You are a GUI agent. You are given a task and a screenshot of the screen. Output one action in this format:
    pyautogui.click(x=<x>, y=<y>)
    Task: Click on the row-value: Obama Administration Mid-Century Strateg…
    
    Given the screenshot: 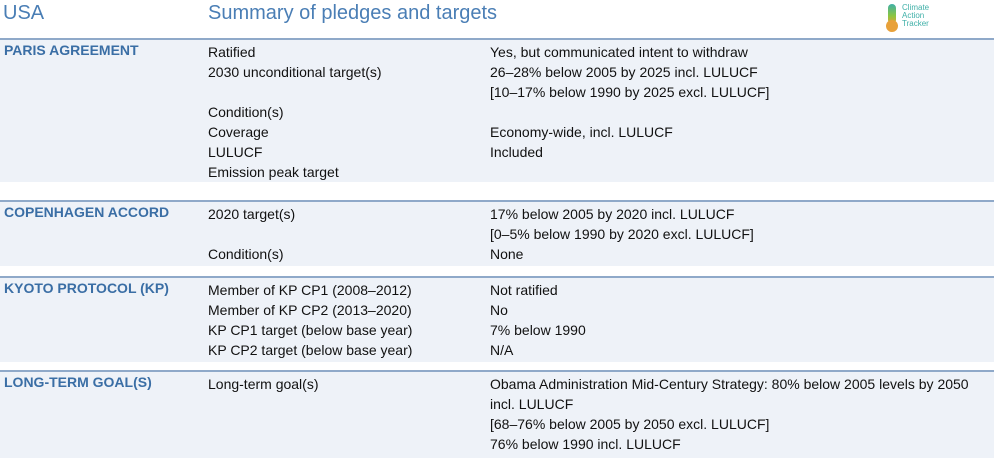 What is the action you would take?
    pyautogui.click(x=742, y=414)
    